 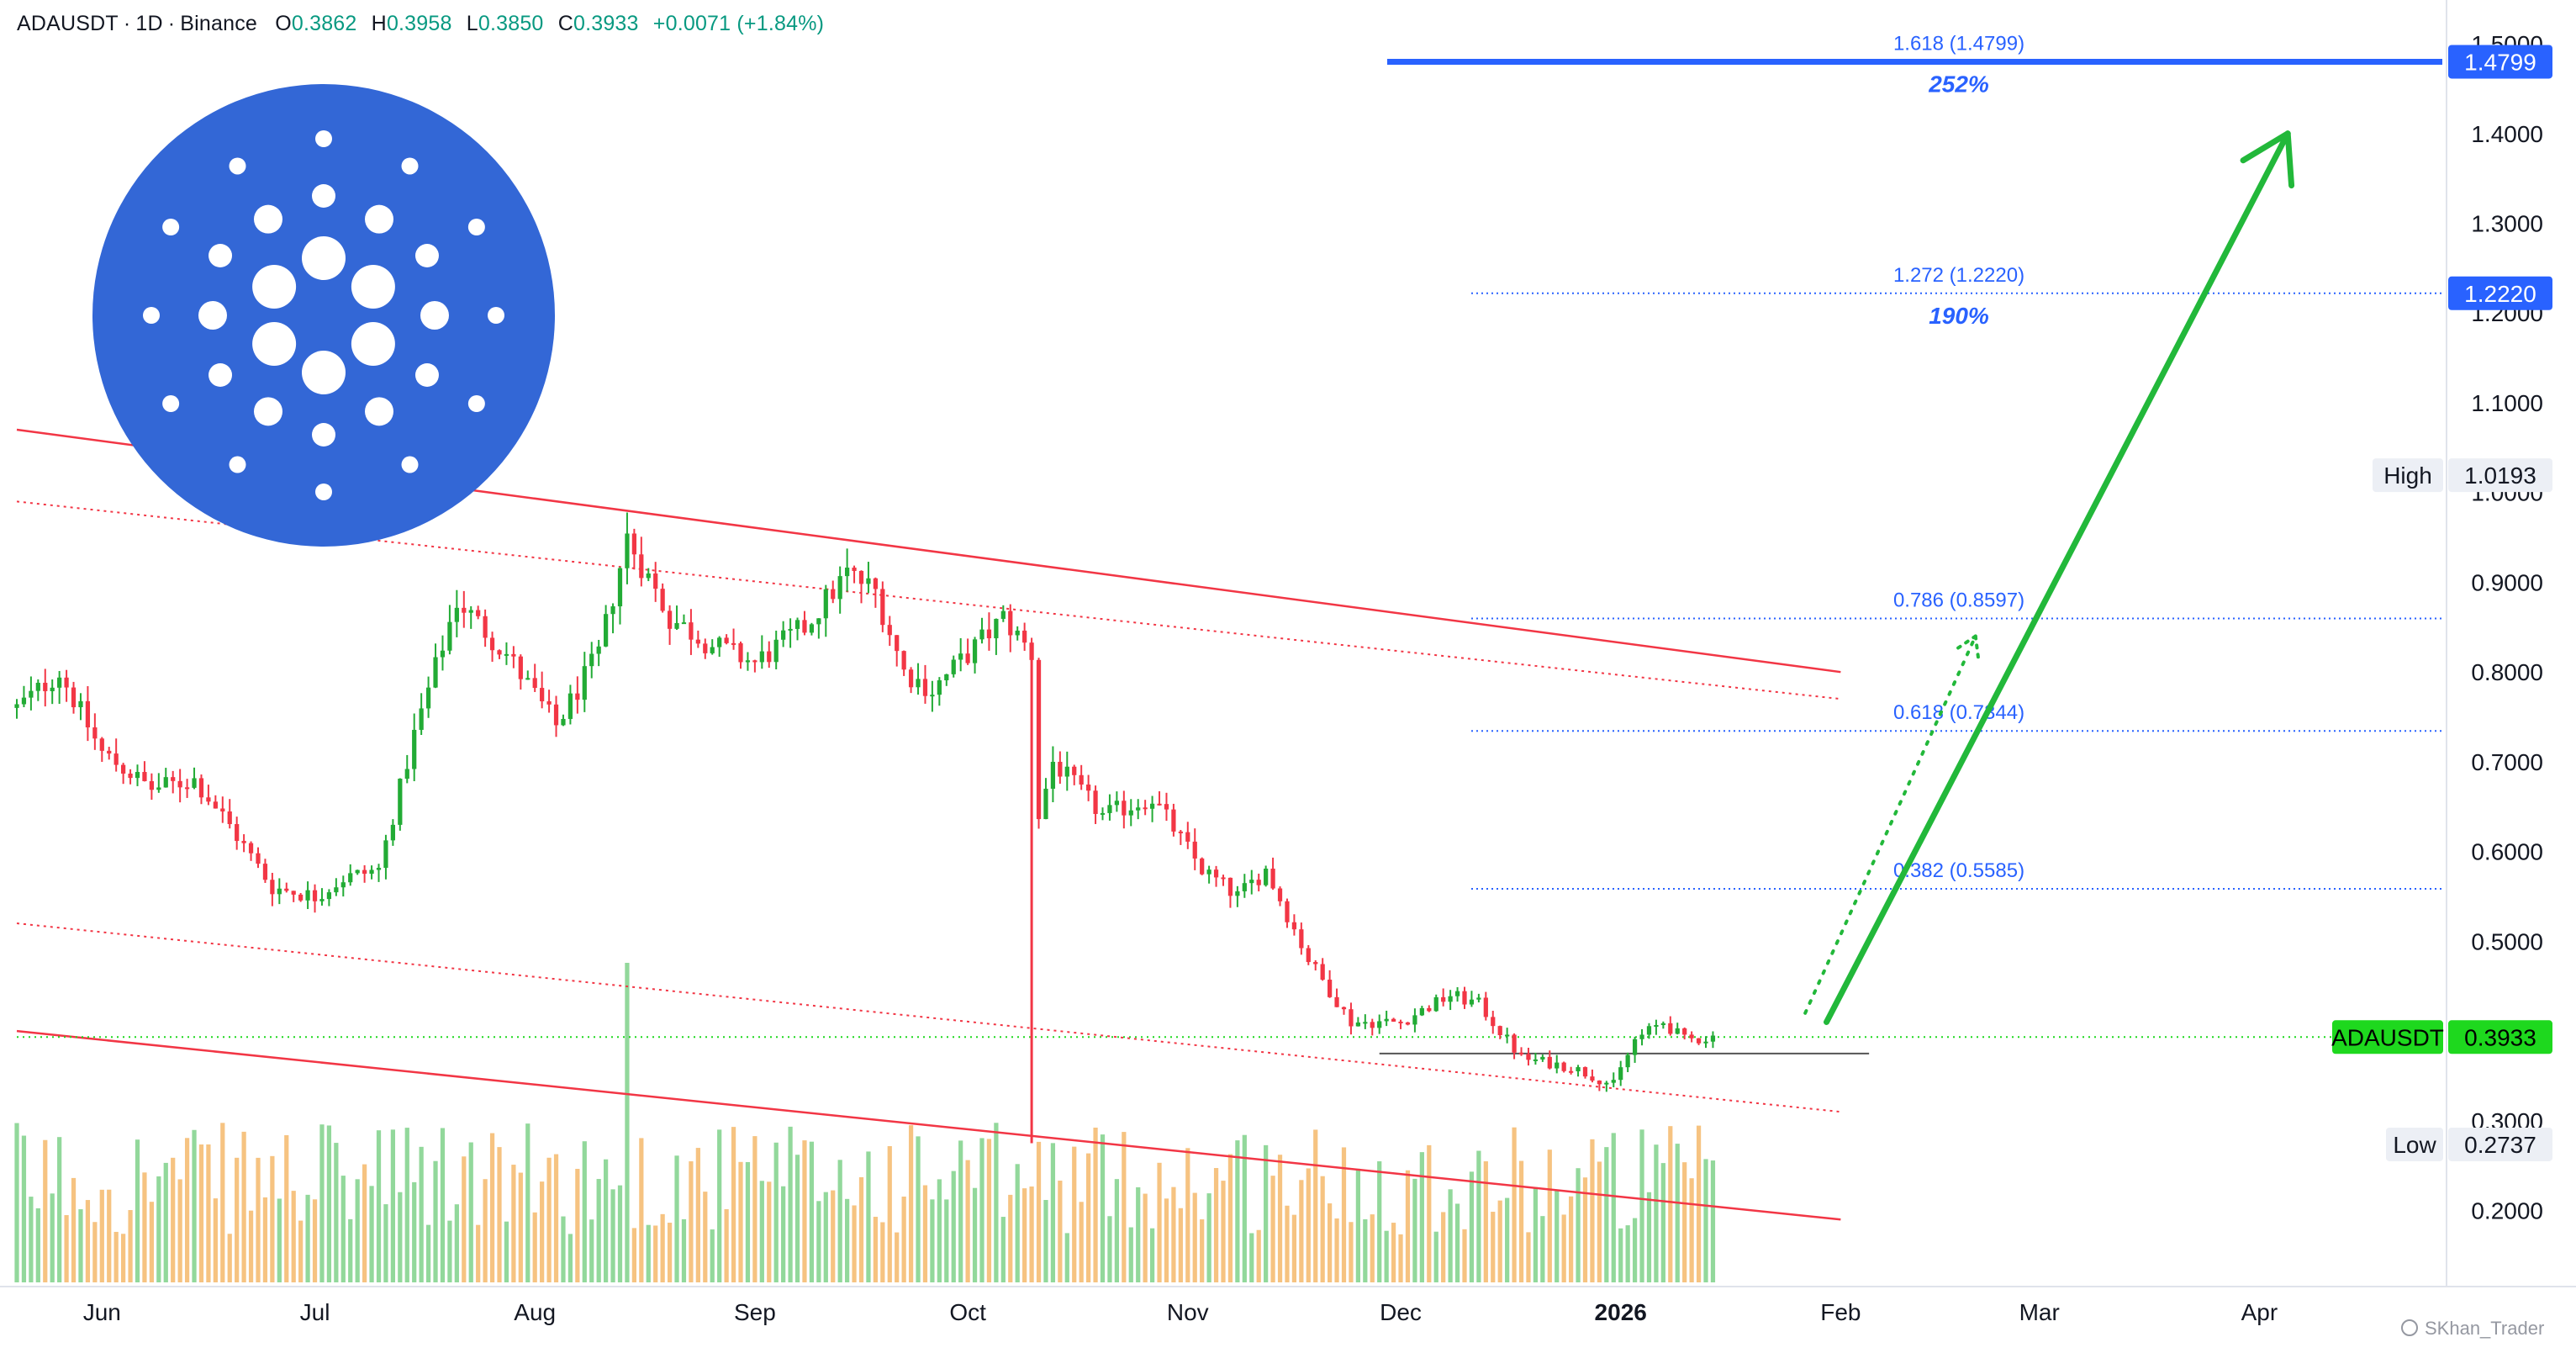 I want to click on time-axis-tick: Feb, so click(x=1841, y=1312).